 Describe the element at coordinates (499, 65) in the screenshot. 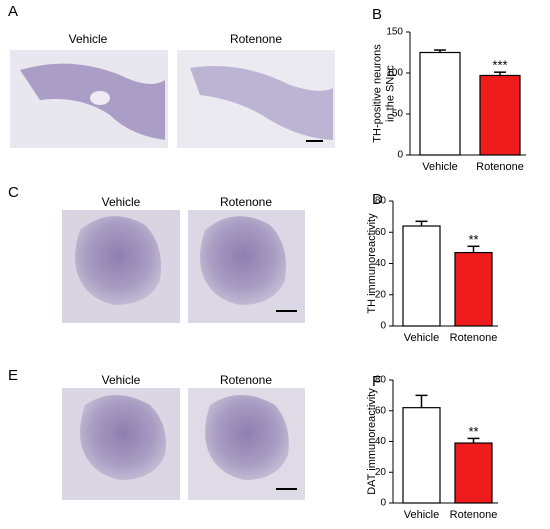

I see `significance-label: ***` at that location.